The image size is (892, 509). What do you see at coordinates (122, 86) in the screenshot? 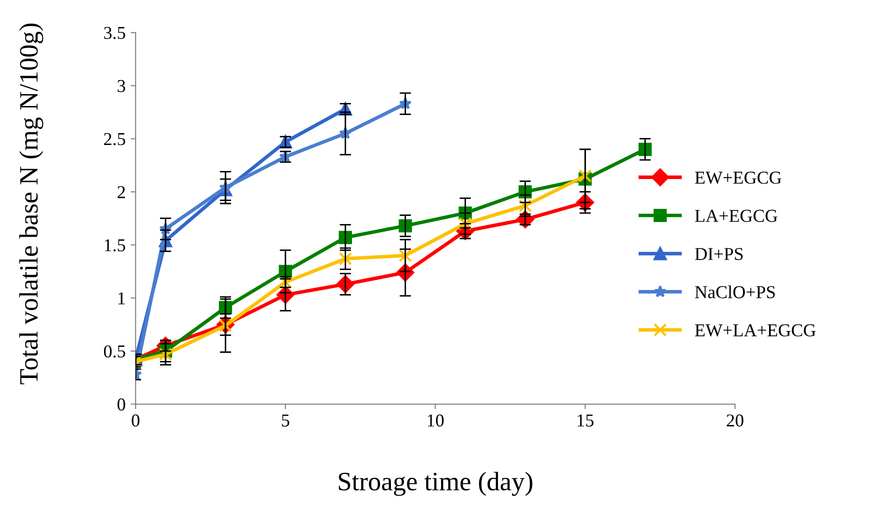
I see `y-tick-label: 3` at bounding box center [122, 86].